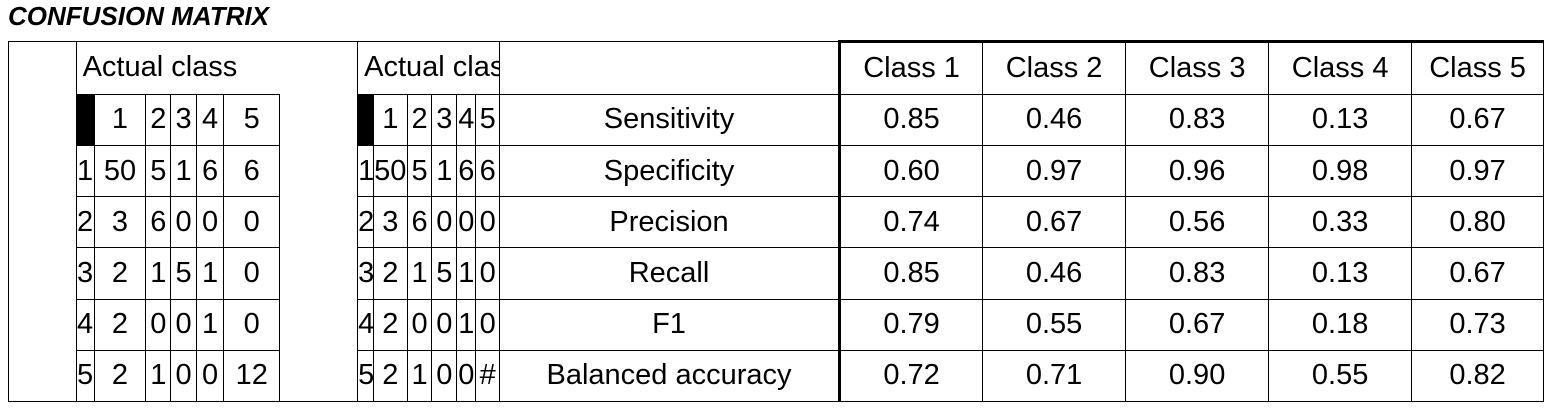 The image size is (1558, 408). Describe the element at coordinates (42, 248) in the screenshot. I see `predicted-class-label-left: Predicted class` at that location.